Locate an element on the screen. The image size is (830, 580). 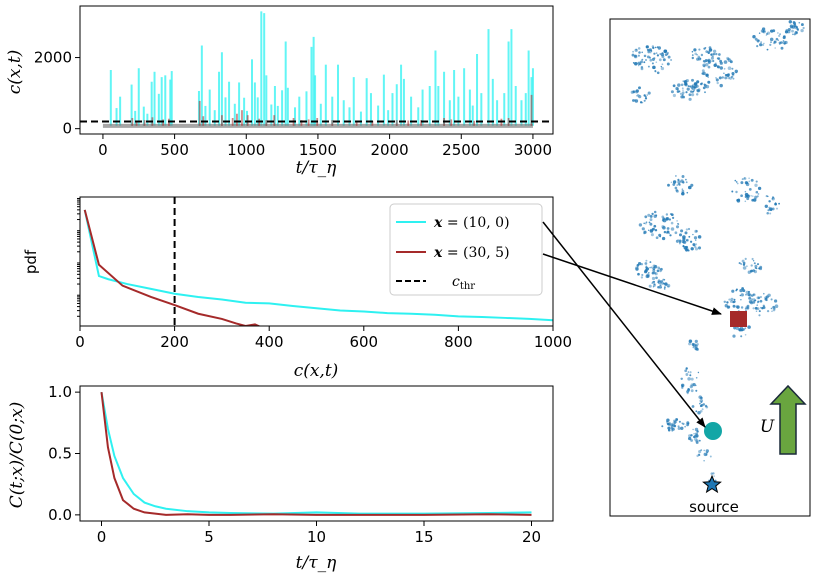
time-series-data is located at coordinates (318, 69).